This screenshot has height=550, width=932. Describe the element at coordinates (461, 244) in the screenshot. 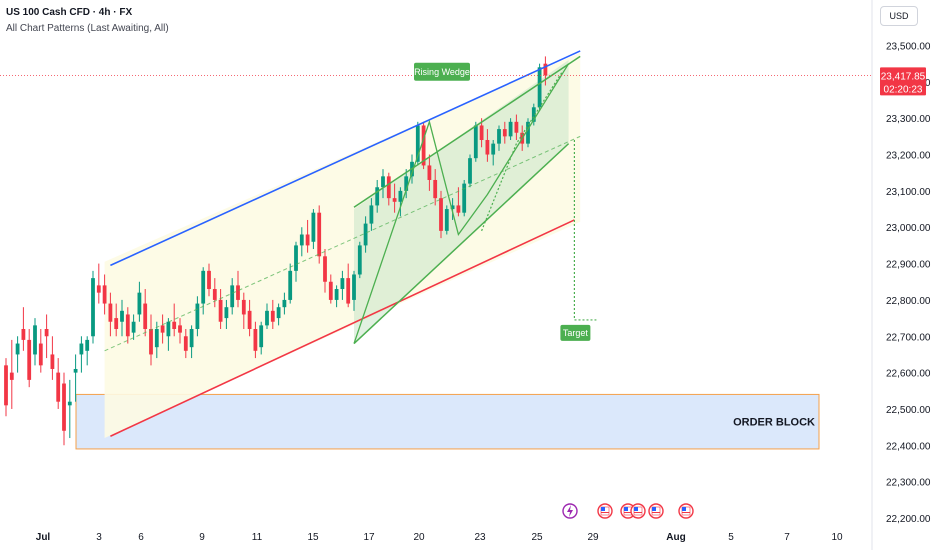

I see `wedge-lower-line` at that location.